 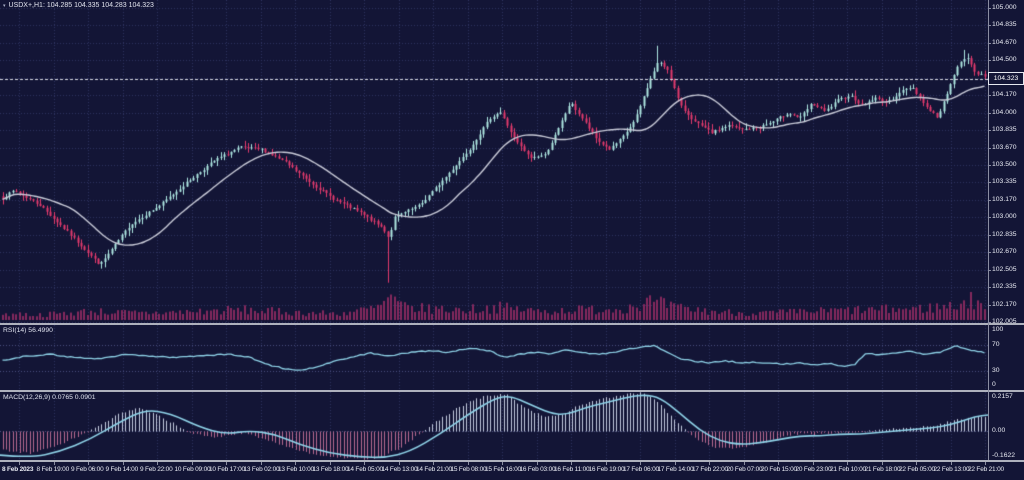 I want to click on price-axis-label: 104.500, so click(x=1004, y=60).